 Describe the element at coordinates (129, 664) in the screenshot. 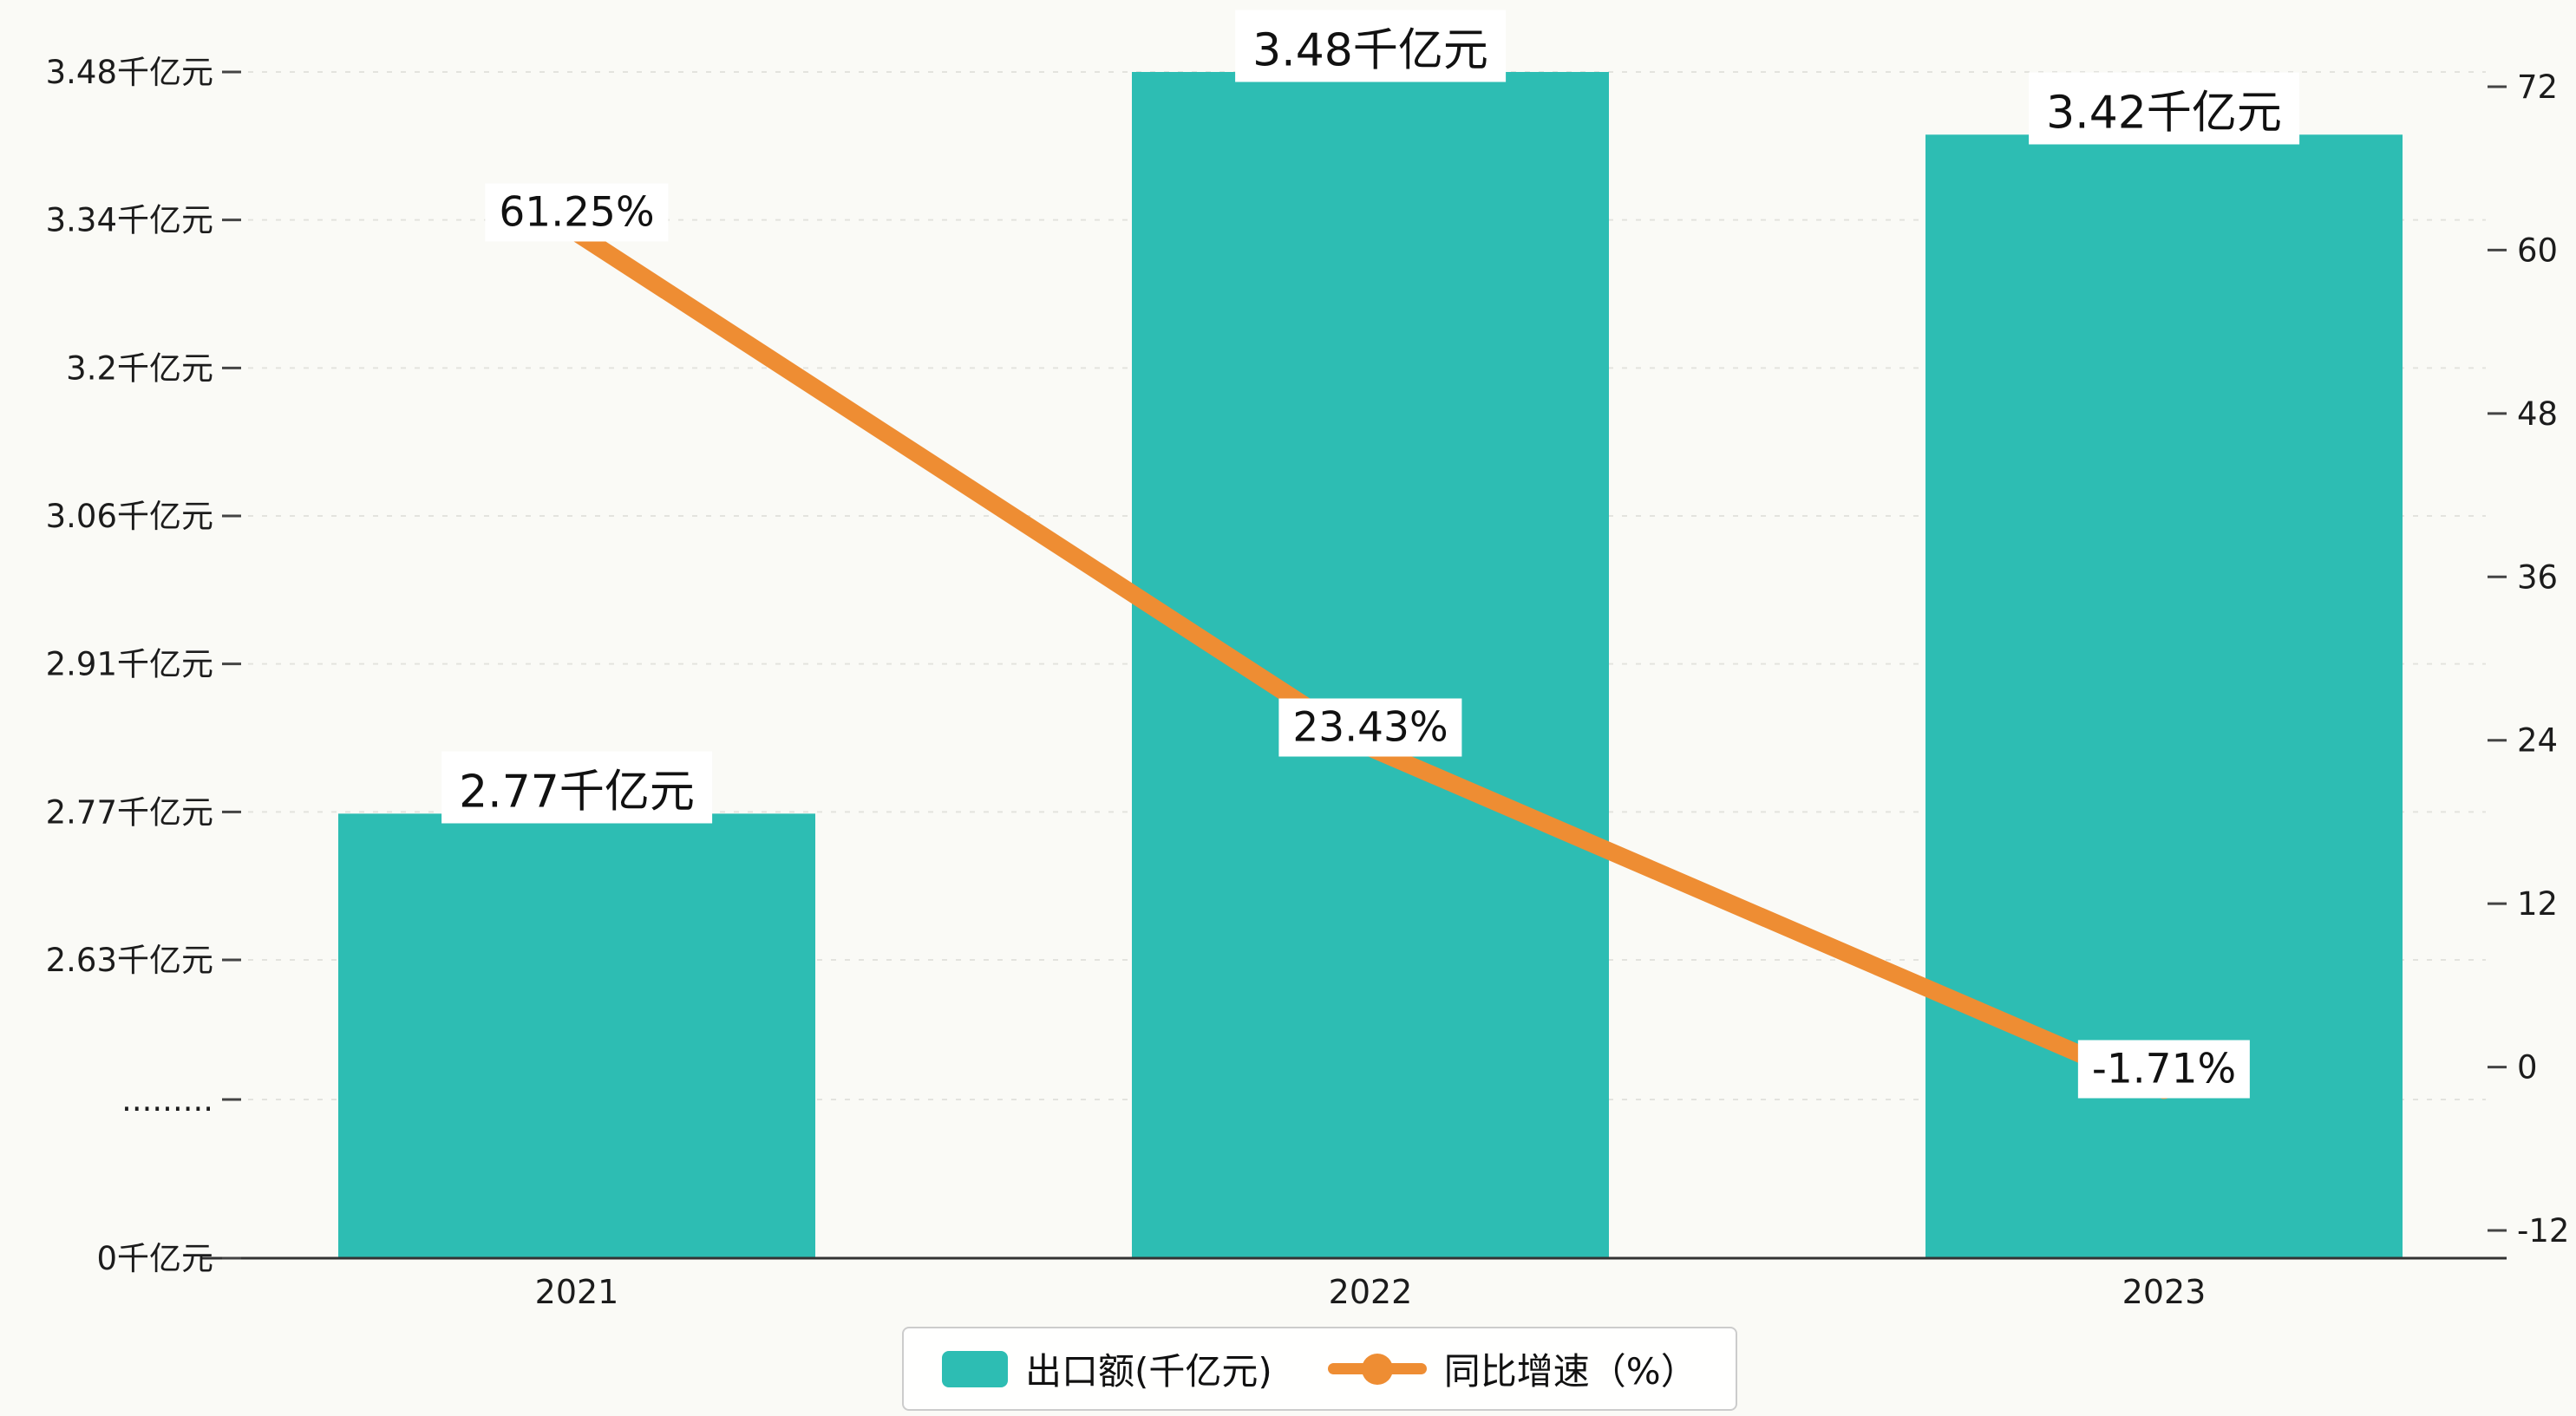

I see `left-axis-label: 2.91千亿元` at that location.